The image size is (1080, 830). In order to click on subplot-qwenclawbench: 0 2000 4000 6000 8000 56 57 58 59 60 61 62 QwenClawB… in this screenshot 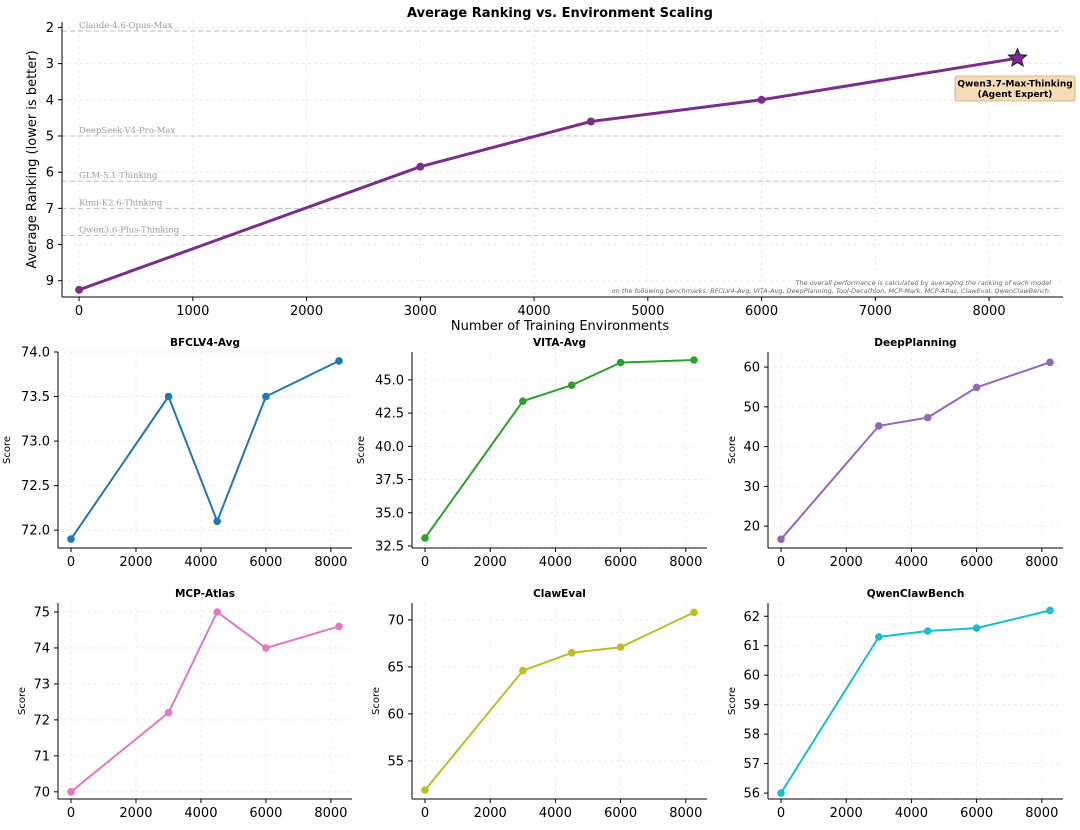, I will do `click(895, 704)`.